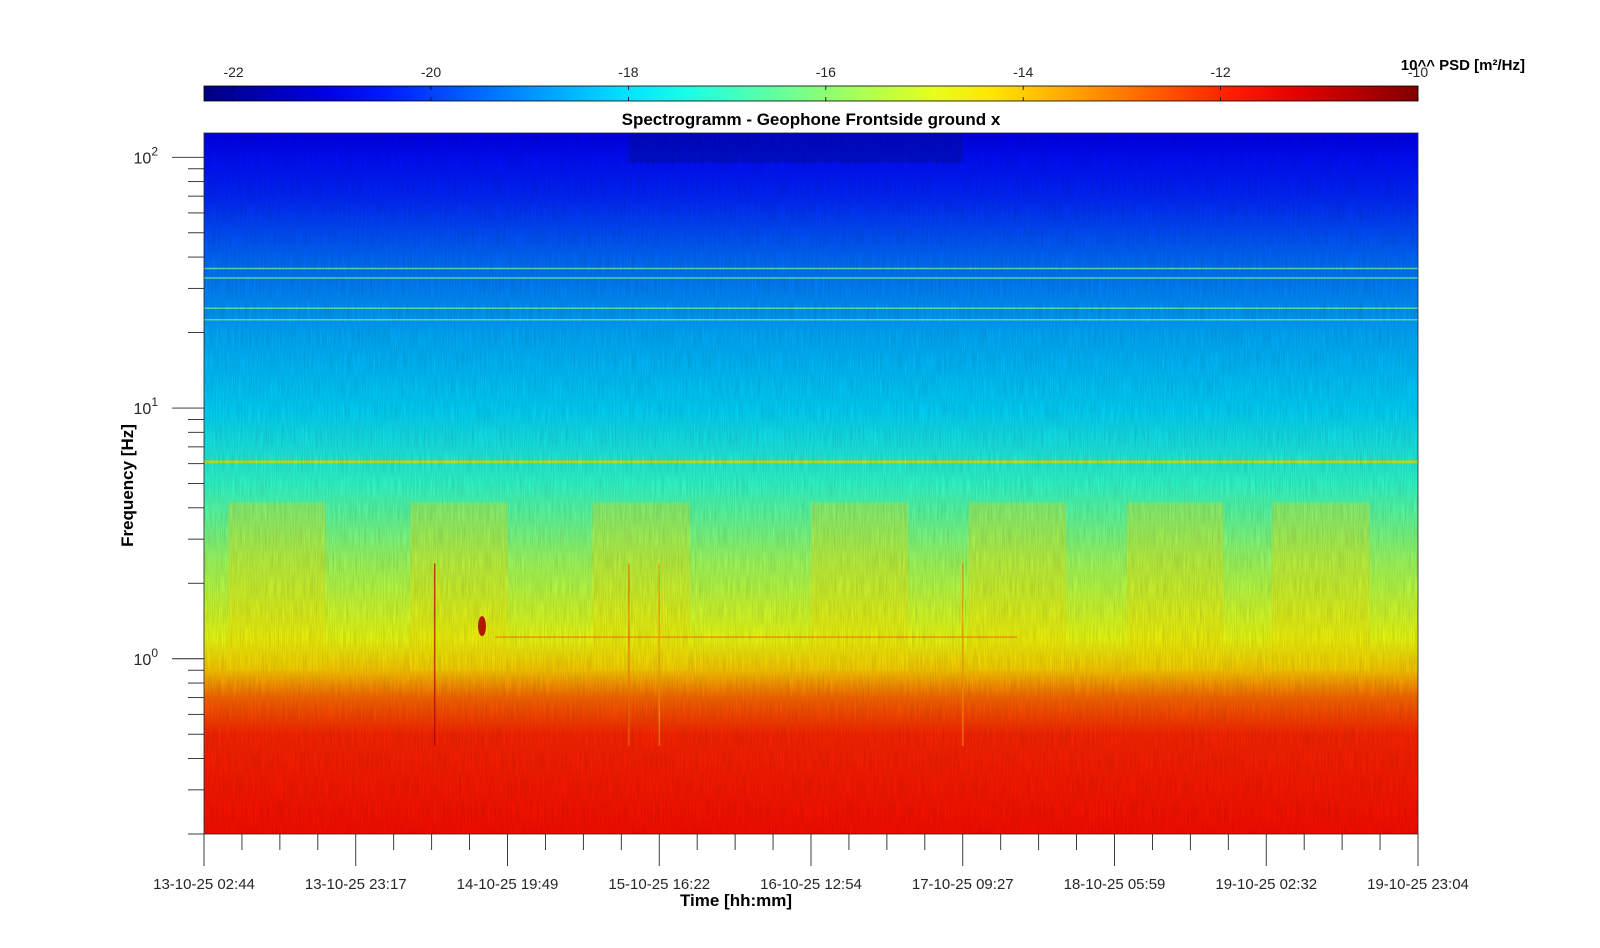  I want to click on colorbar-tick-label: -18, so click(628, 72).